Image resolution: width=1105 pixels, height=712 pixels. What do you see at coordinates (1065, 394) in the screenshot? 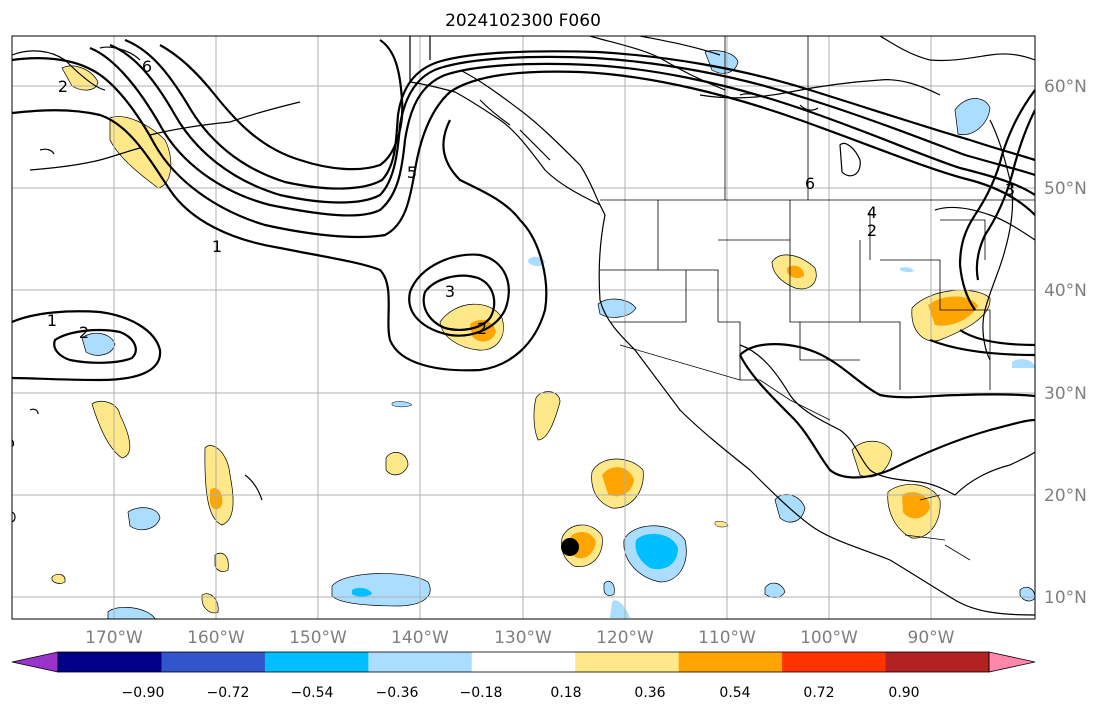
I see `lat-label: 30°N` at bounding box center [1065, 394].